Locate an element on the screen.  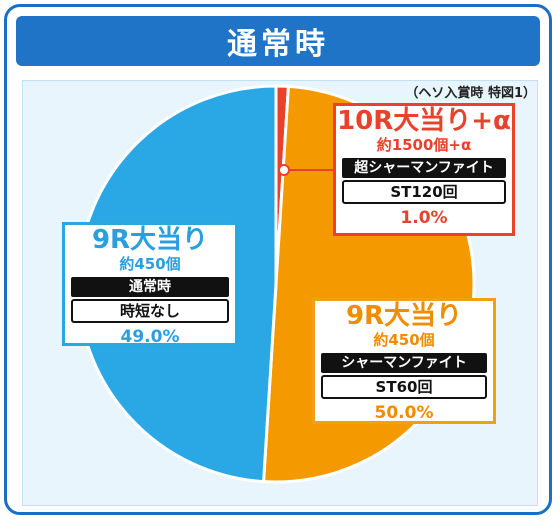
label-10r-mode: 超シャーマンファイト is located at coordinates (424, 168).